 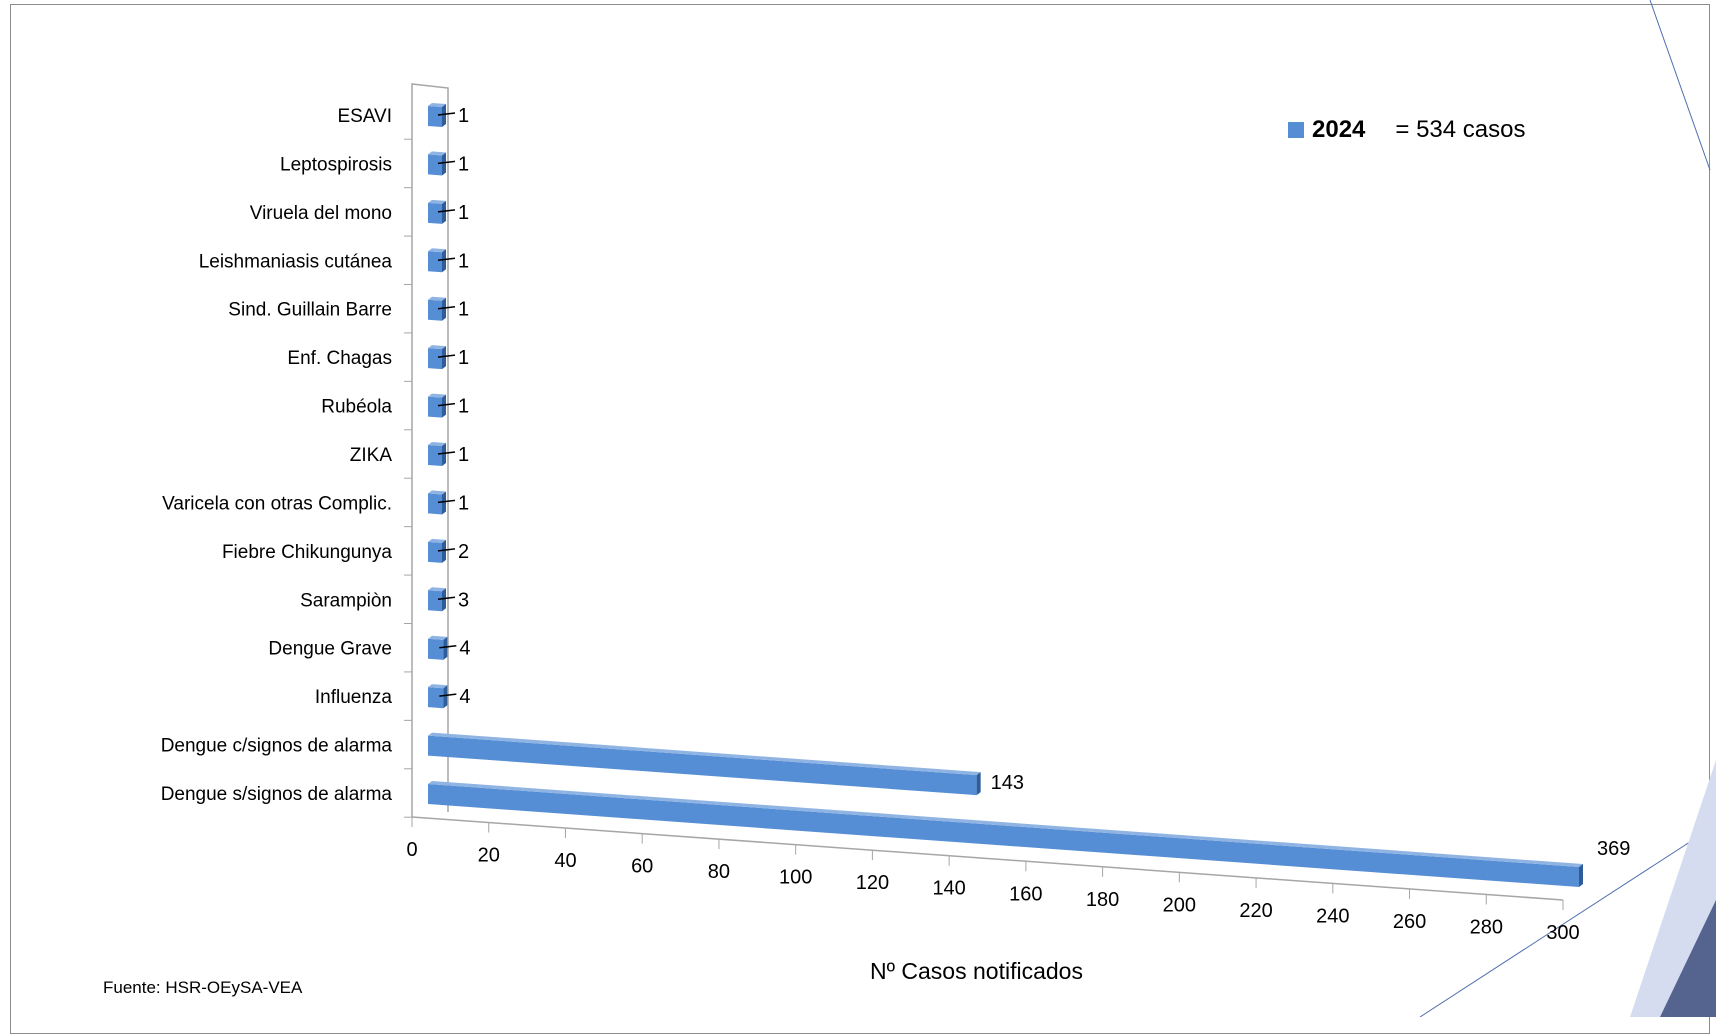 I want to click on x-tick-label: 0, so click(x=411, y=850).